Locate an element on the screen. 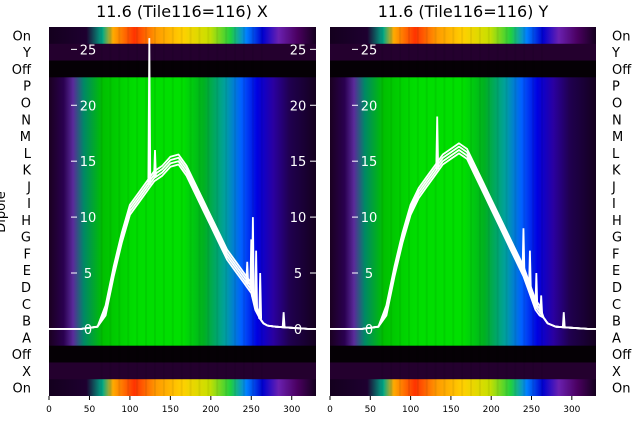 This screenshot has height=440, width=640. panel-y-title: 11.6 (Tile116=116) Y is located at coordinates (463, 11).